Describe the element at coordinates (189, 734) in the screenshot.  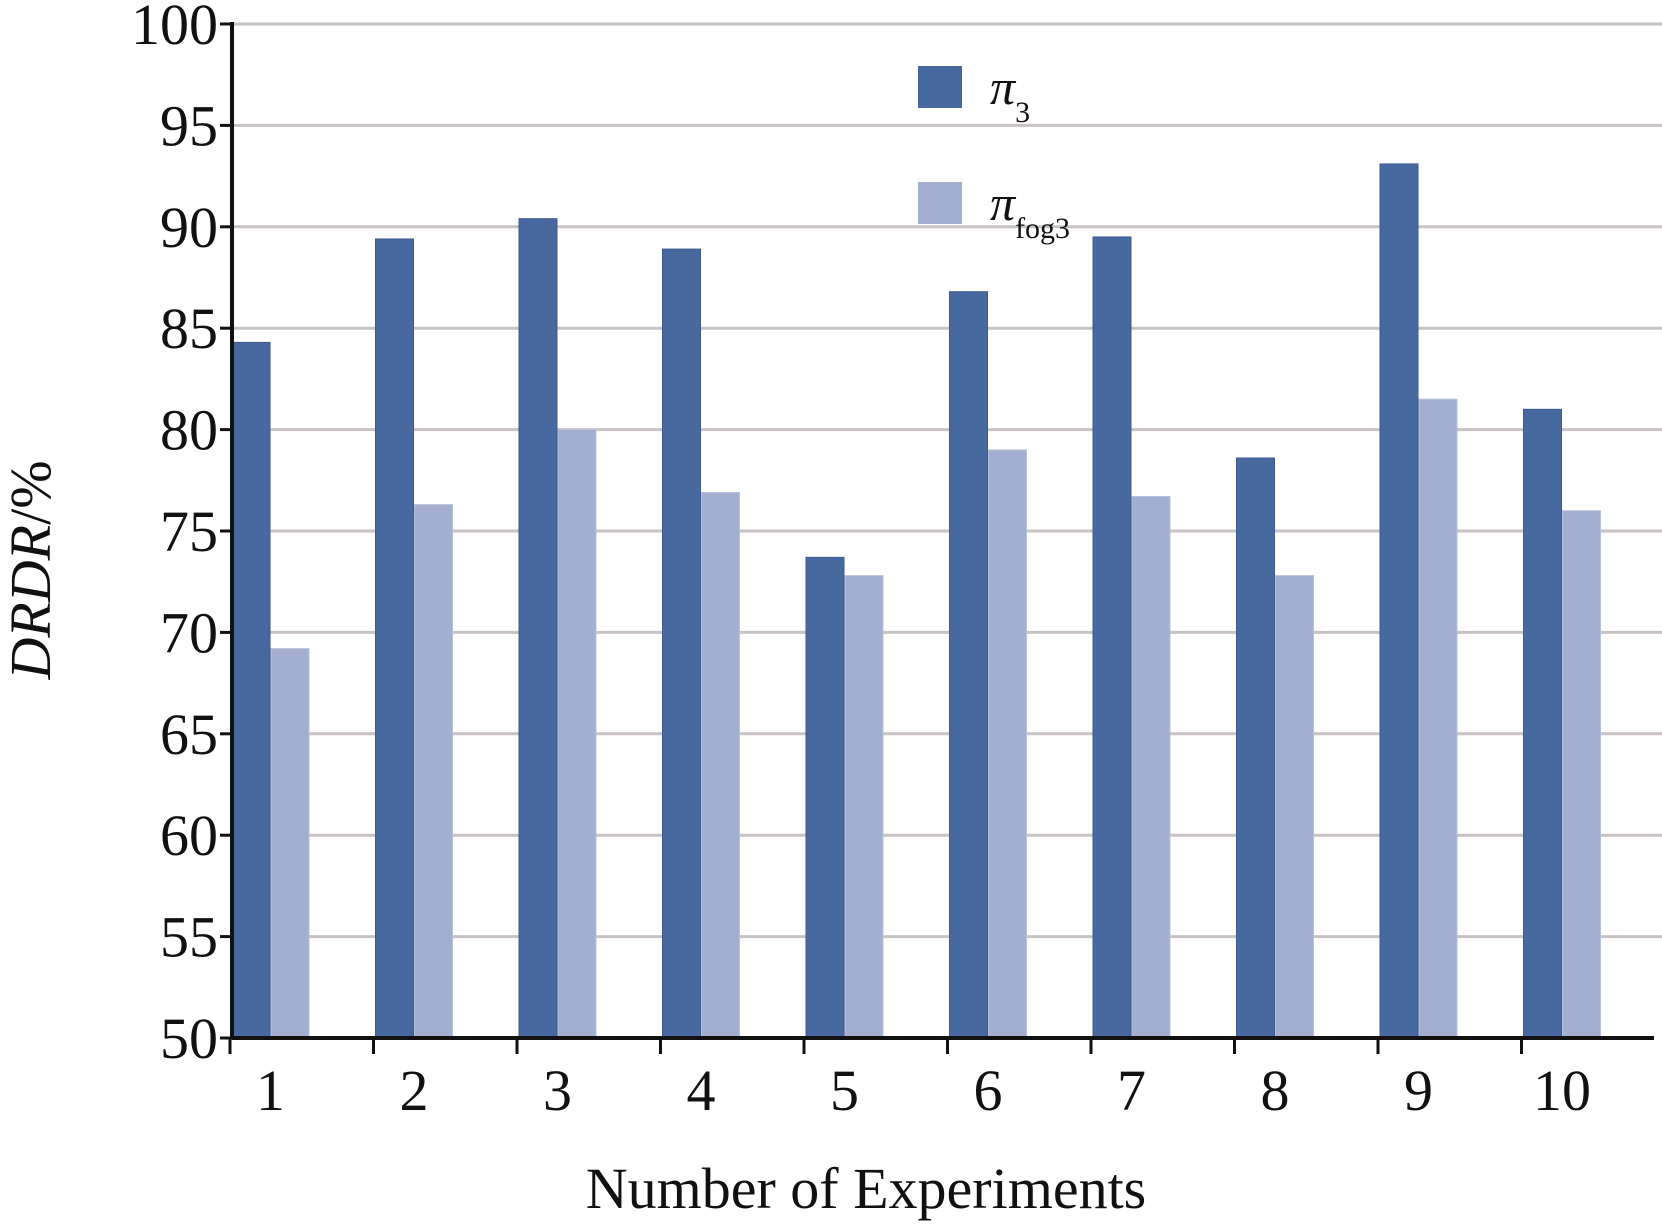
I see `y-tick-label-65: 65` at that location.